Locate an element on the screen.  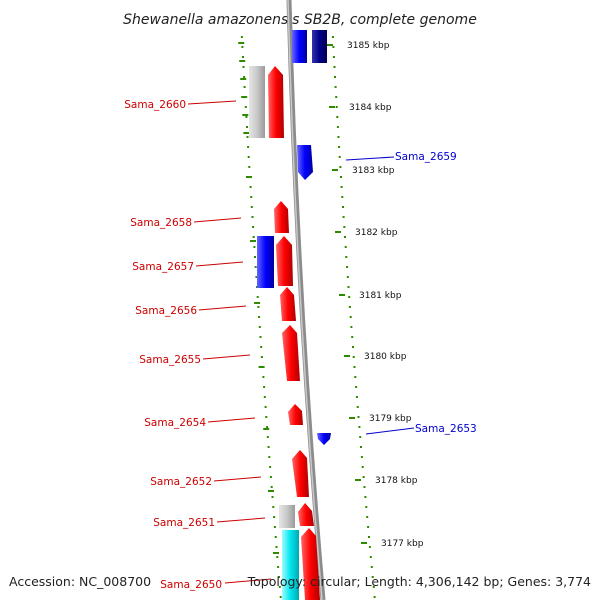
gene-label-sama-2653: Sama_2653 is located at coordinates (446, 429).